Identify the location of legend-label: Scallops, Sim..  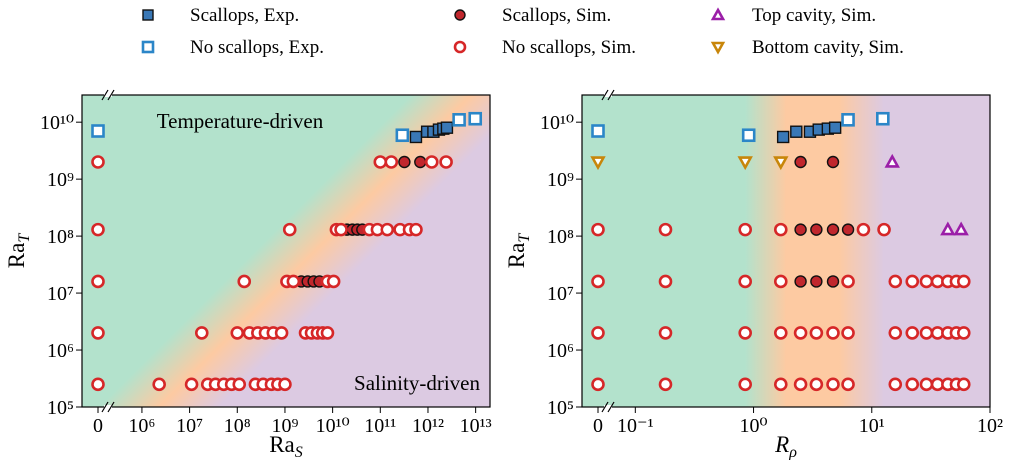
(556, 15).